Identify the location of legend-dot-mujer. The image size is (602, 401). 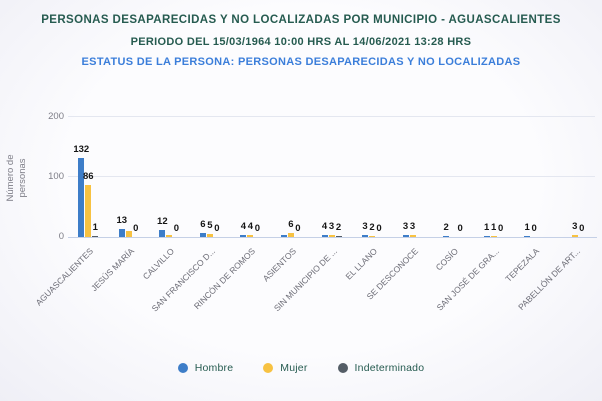
(268, 368).